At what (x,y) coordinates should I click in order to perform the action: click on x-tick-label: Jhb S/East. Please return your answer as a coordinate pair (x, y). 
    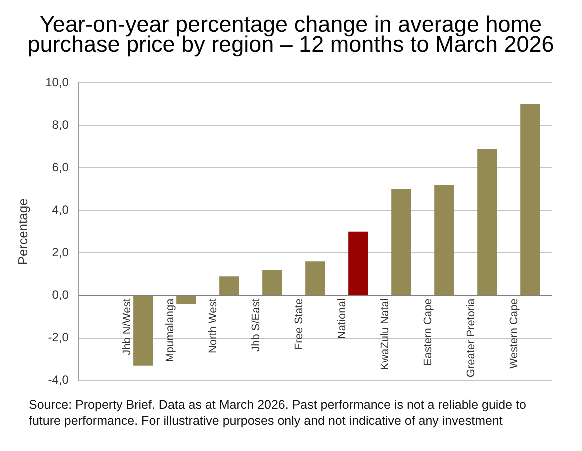
    Looking at the image, I should click on (256, 325).